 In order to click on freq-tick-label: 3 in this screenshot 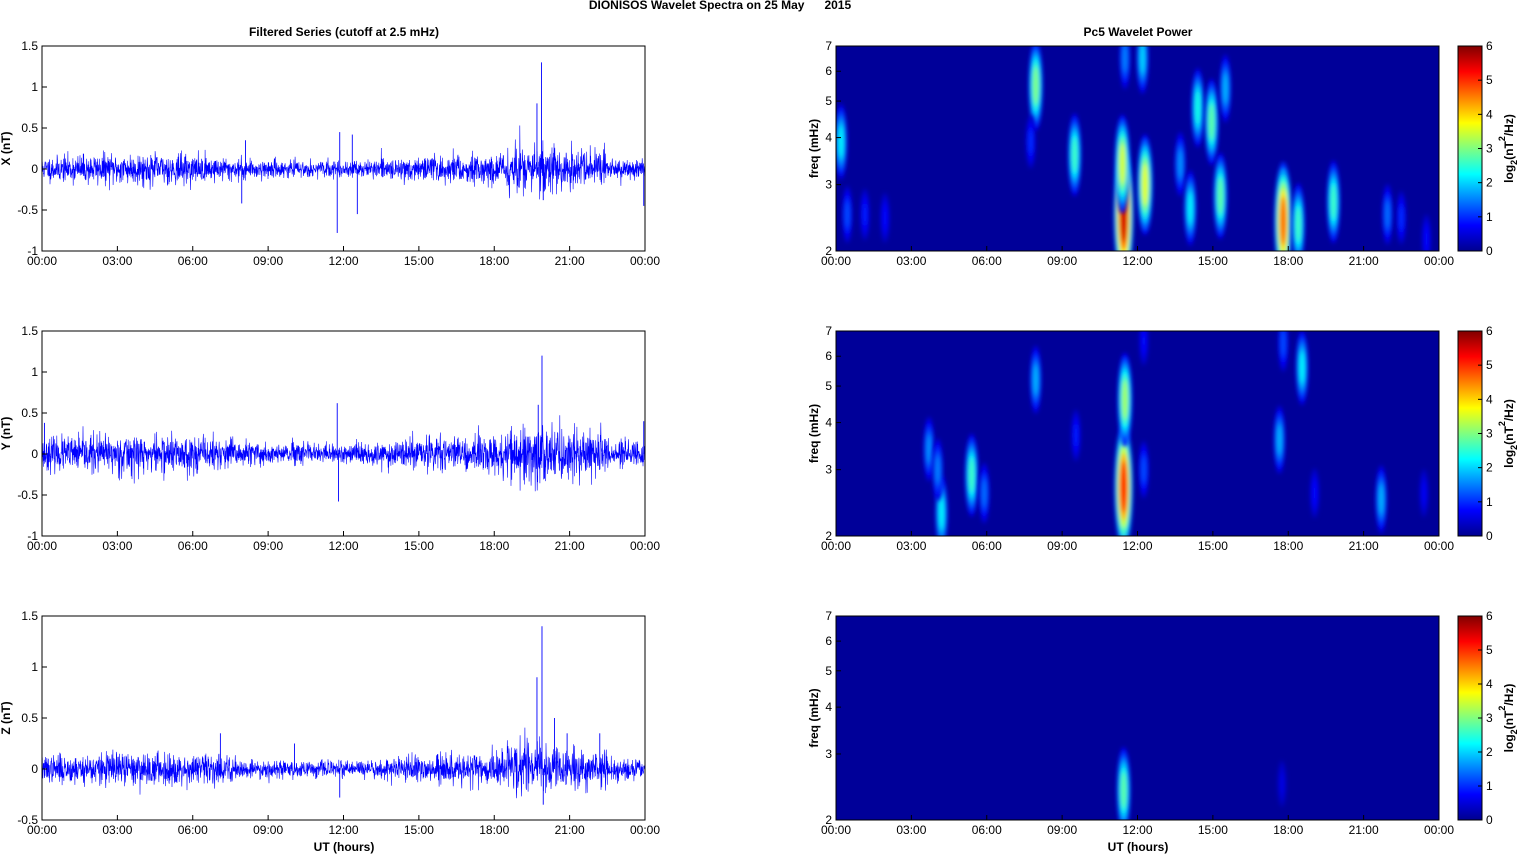, I will do `click(828, 185)`.